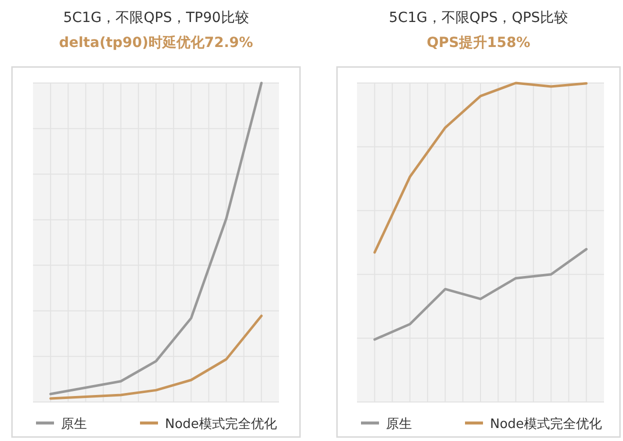  I want to click on chart-subtitle: delta(tp90)时延优化72.9%, so click(156, 43).